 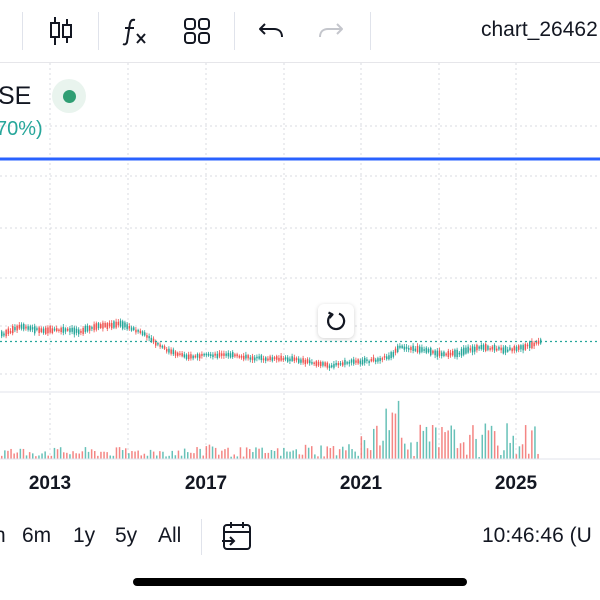 What do you see at coordinates (16, 96) in the screenshot?
I see `legend-symbol: SE` at bounding box center [16, 96].